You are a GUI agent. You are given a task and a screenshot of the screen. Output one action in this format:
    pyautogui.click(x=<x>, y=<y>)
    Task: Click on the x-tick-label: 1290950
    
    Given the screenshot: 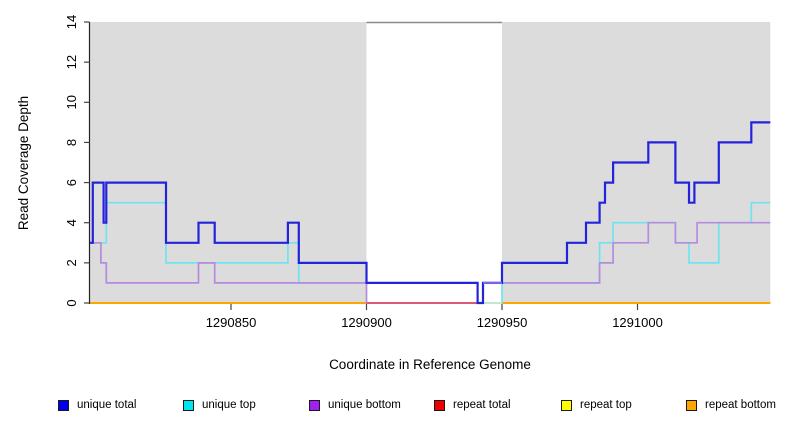 What is the action you would take?
    pyautogui.click(x=502, y=322)
    